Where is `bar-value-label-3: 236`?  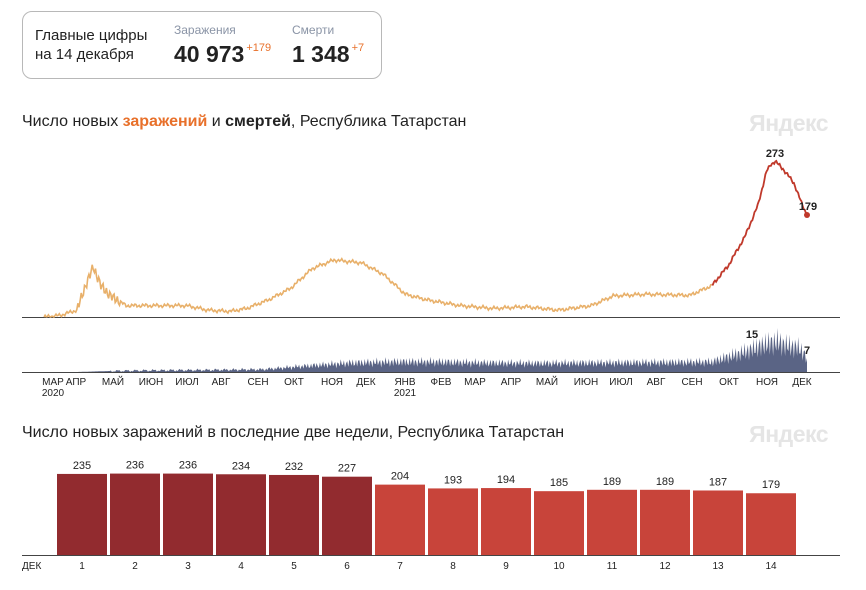
bar-value-label-3: 236 is located at coordinates (188, 466).